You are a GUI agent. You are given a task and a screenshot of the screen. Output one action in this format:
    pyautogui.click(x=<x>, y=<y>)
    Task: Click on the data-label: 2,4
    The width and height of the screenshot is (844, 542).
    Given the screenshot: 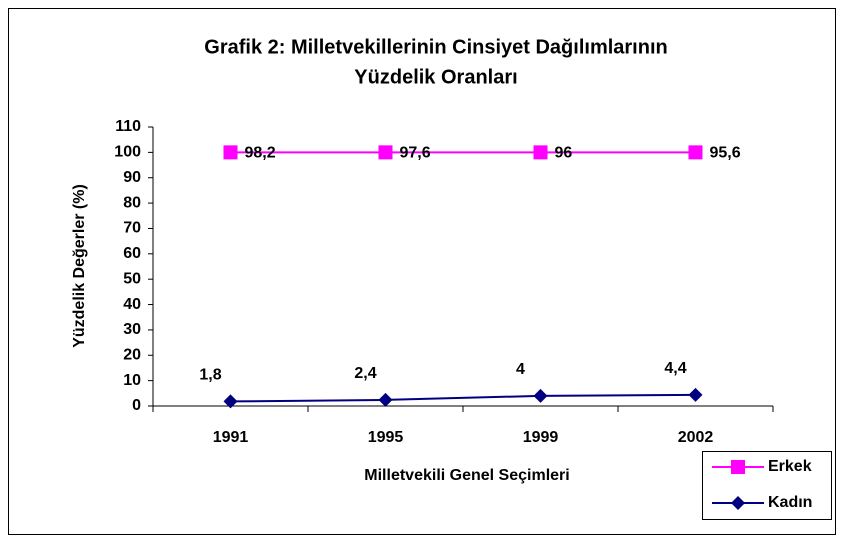 What is the action you would take?
    pyautogui.click(x=365, y=373)
    